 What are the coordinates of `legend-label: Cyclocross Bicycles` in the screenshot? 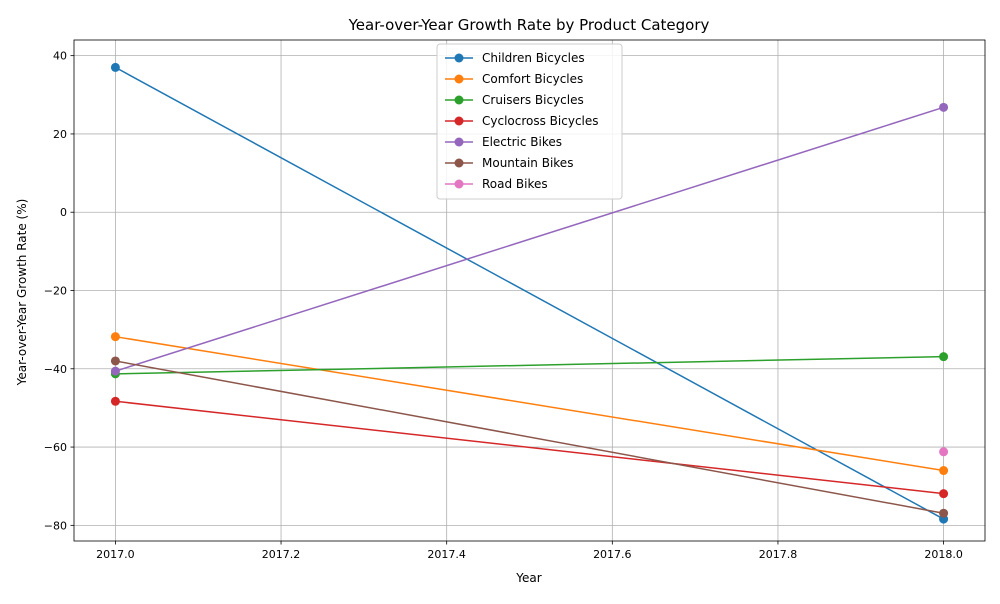 It's located at (540, 121).